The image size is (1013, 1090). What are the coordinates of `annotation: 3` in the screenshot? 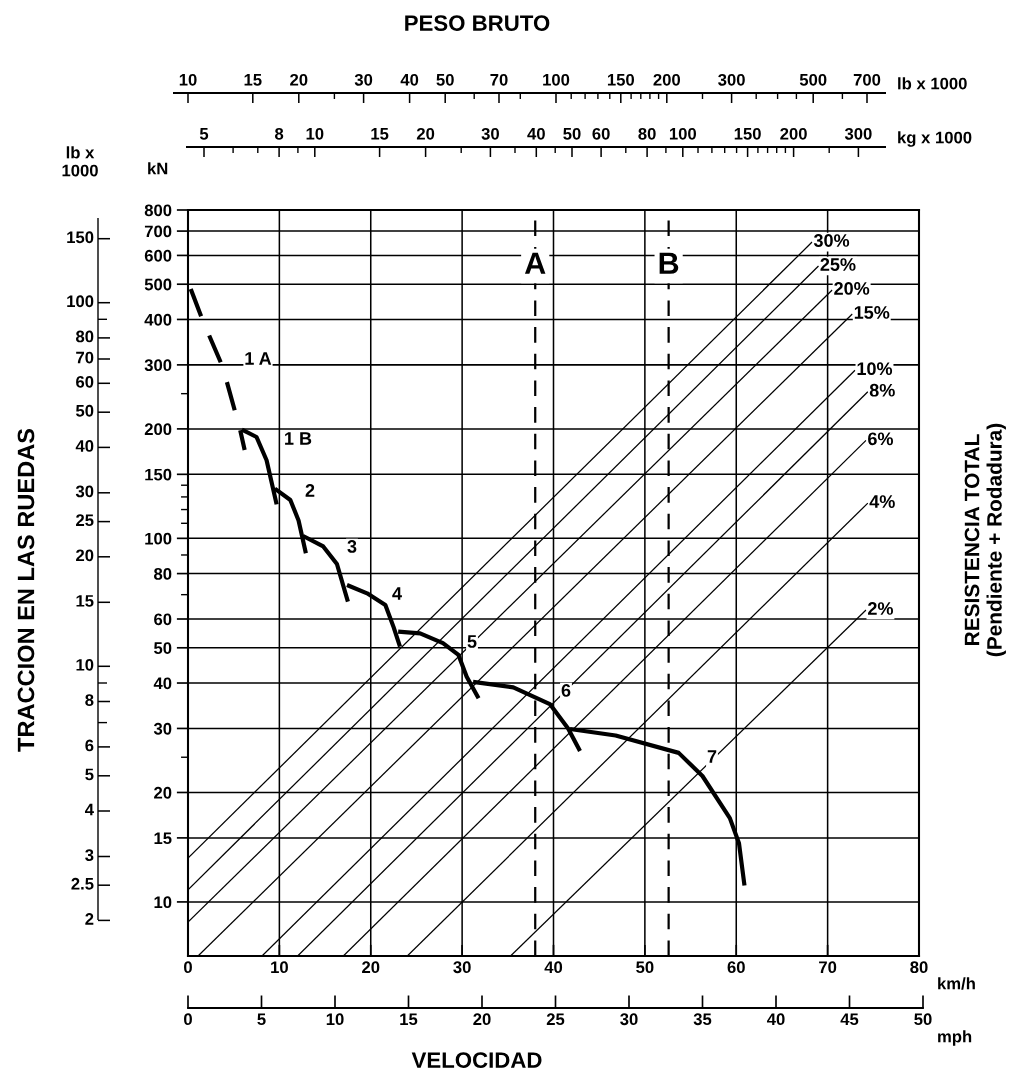 It's located at (352, 546).